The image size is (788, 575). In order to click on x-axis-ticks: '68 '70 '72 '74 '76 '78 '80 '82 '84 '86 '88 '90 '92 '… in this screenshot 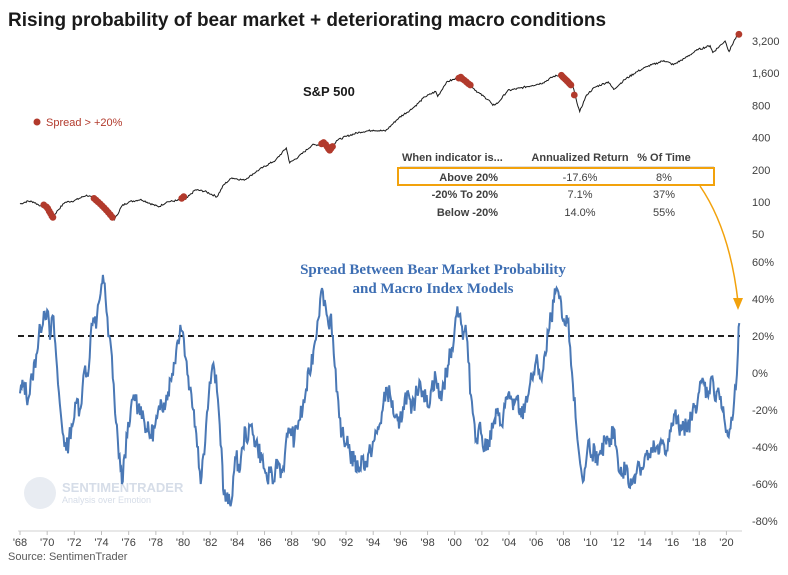, I will do `click(373, 540)`.